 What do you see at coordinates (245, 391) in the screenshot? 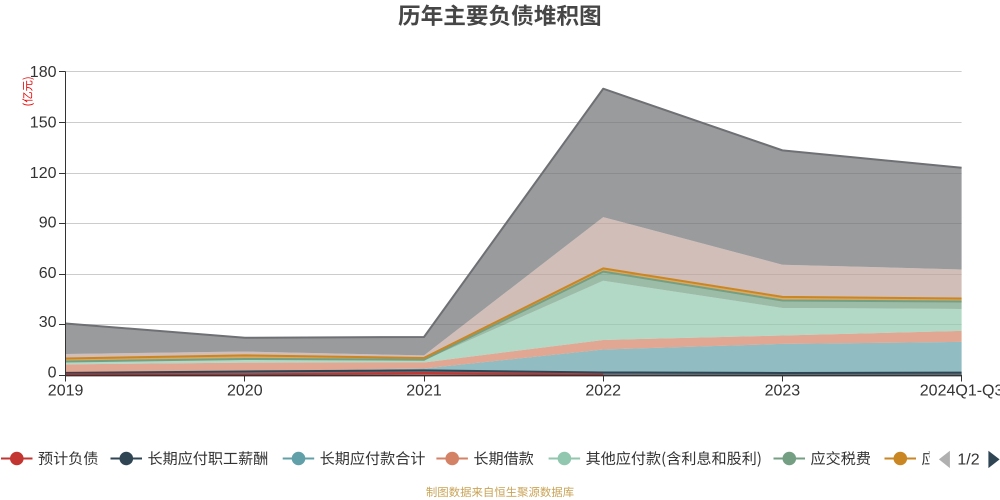
I see `svg-text: 2020` at bounding box center [245, 391].